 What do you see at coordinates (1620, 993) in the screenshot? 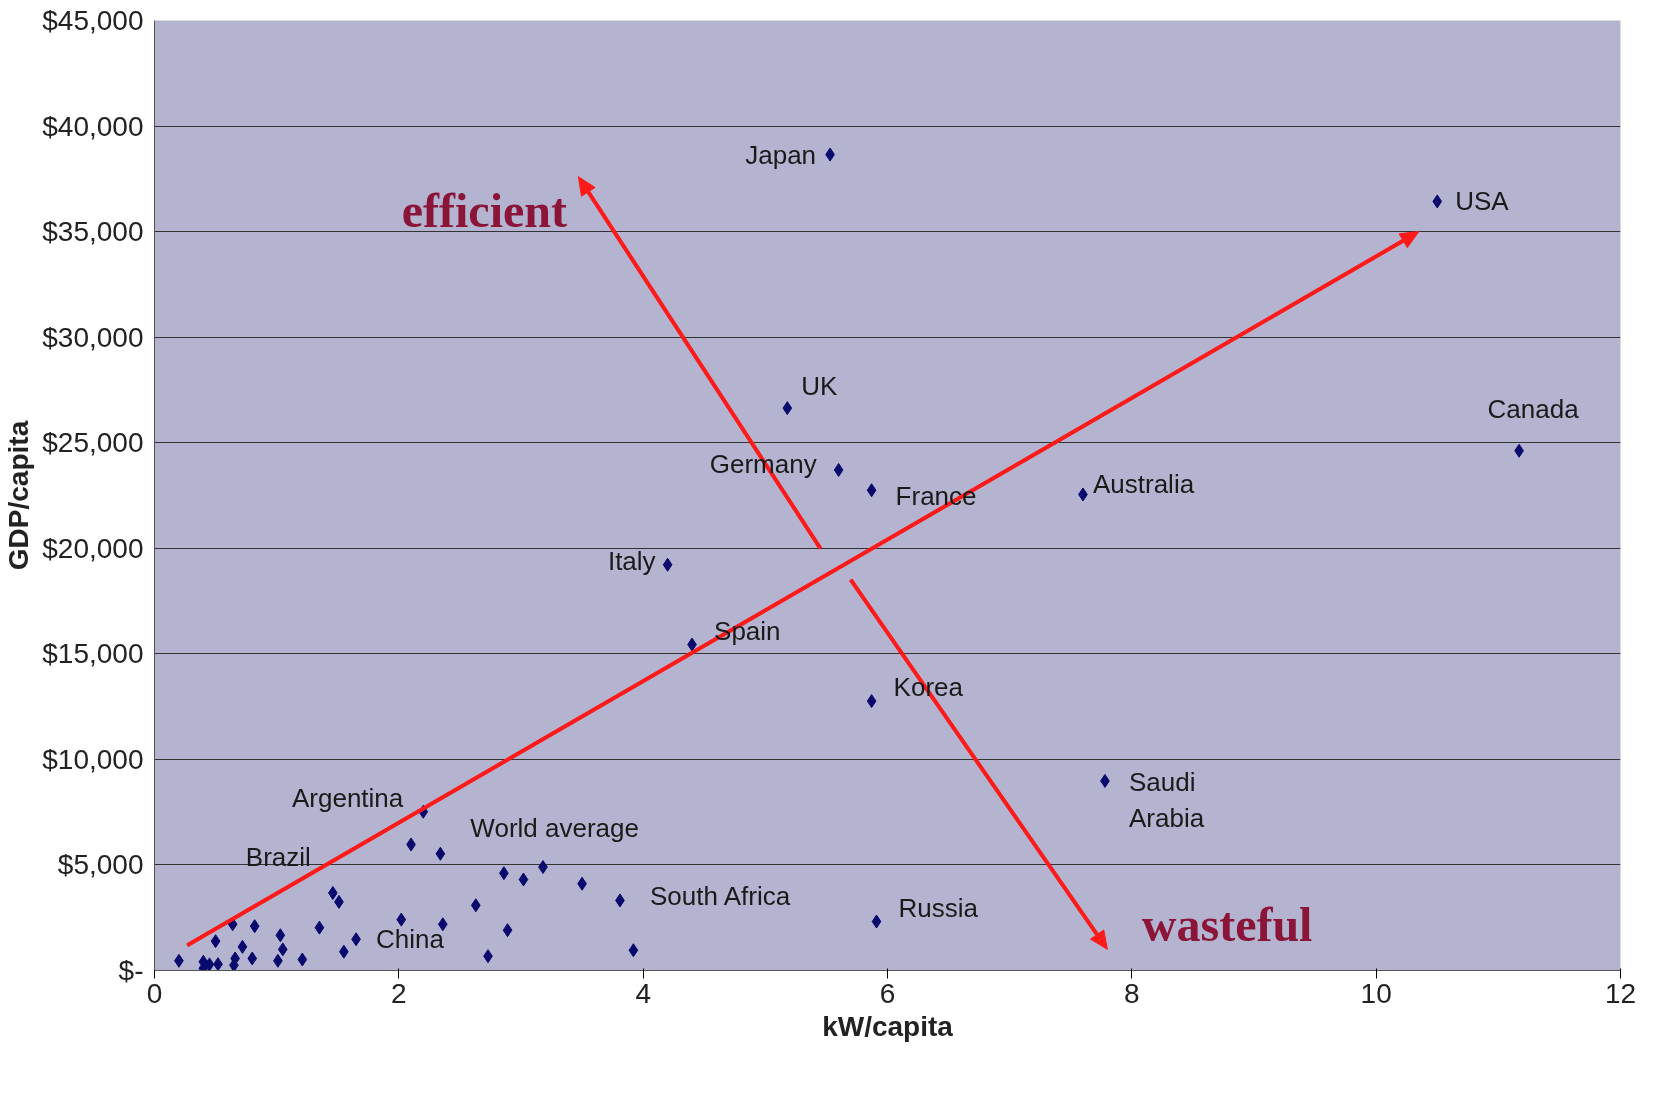
I see `x-tick-label: 12` at bounding box center [1620, 993].